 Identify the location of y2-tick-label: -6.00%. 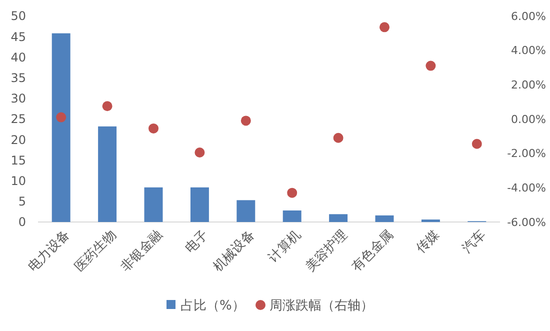
(526, 222).